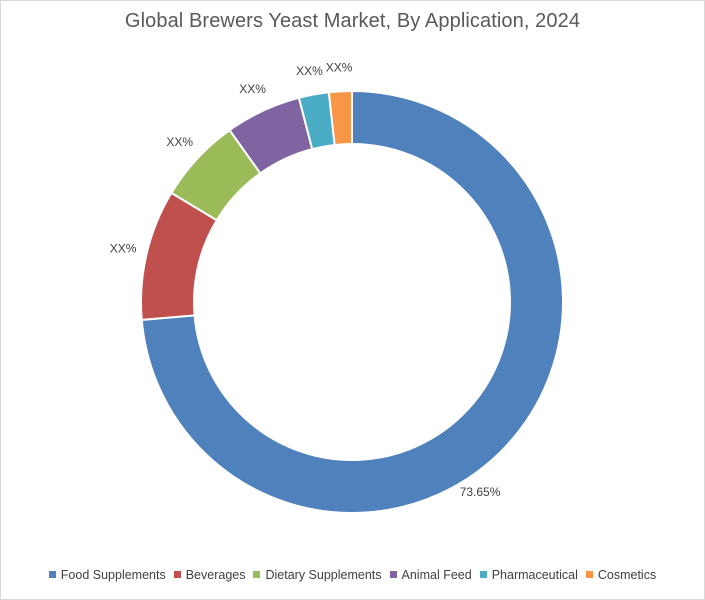 This screenshot has width=705, height=600. I want to click on data-label-beverages: XX%, so click(123, 249).